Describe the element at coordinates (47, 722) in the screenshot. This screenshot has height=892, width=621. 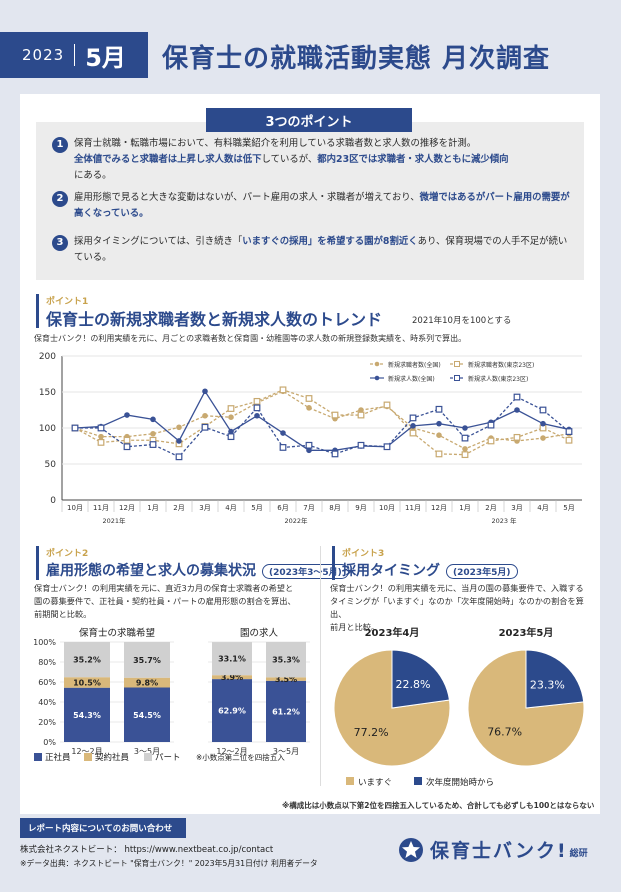
I see `y-tick-label: 20%` at that location.